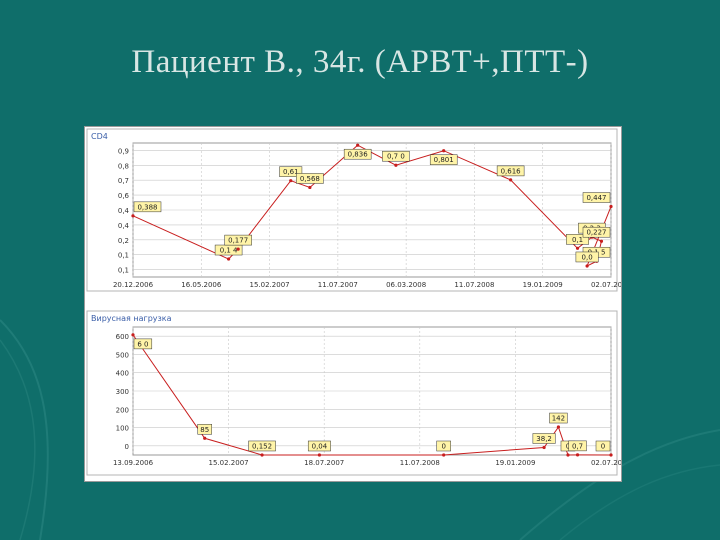 Image resolution: width=720 pixels, height=540 pixels. Describe the element at coordinates (131, 318) in the screenshot. I see `chart-title: Вирусная нагрузка` at that location.